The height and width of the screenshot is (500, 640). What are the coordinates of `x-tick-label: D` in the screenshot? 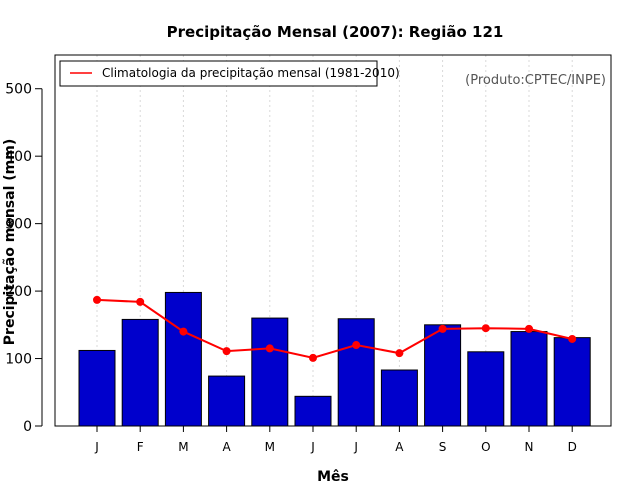 It's located at (572, 447).